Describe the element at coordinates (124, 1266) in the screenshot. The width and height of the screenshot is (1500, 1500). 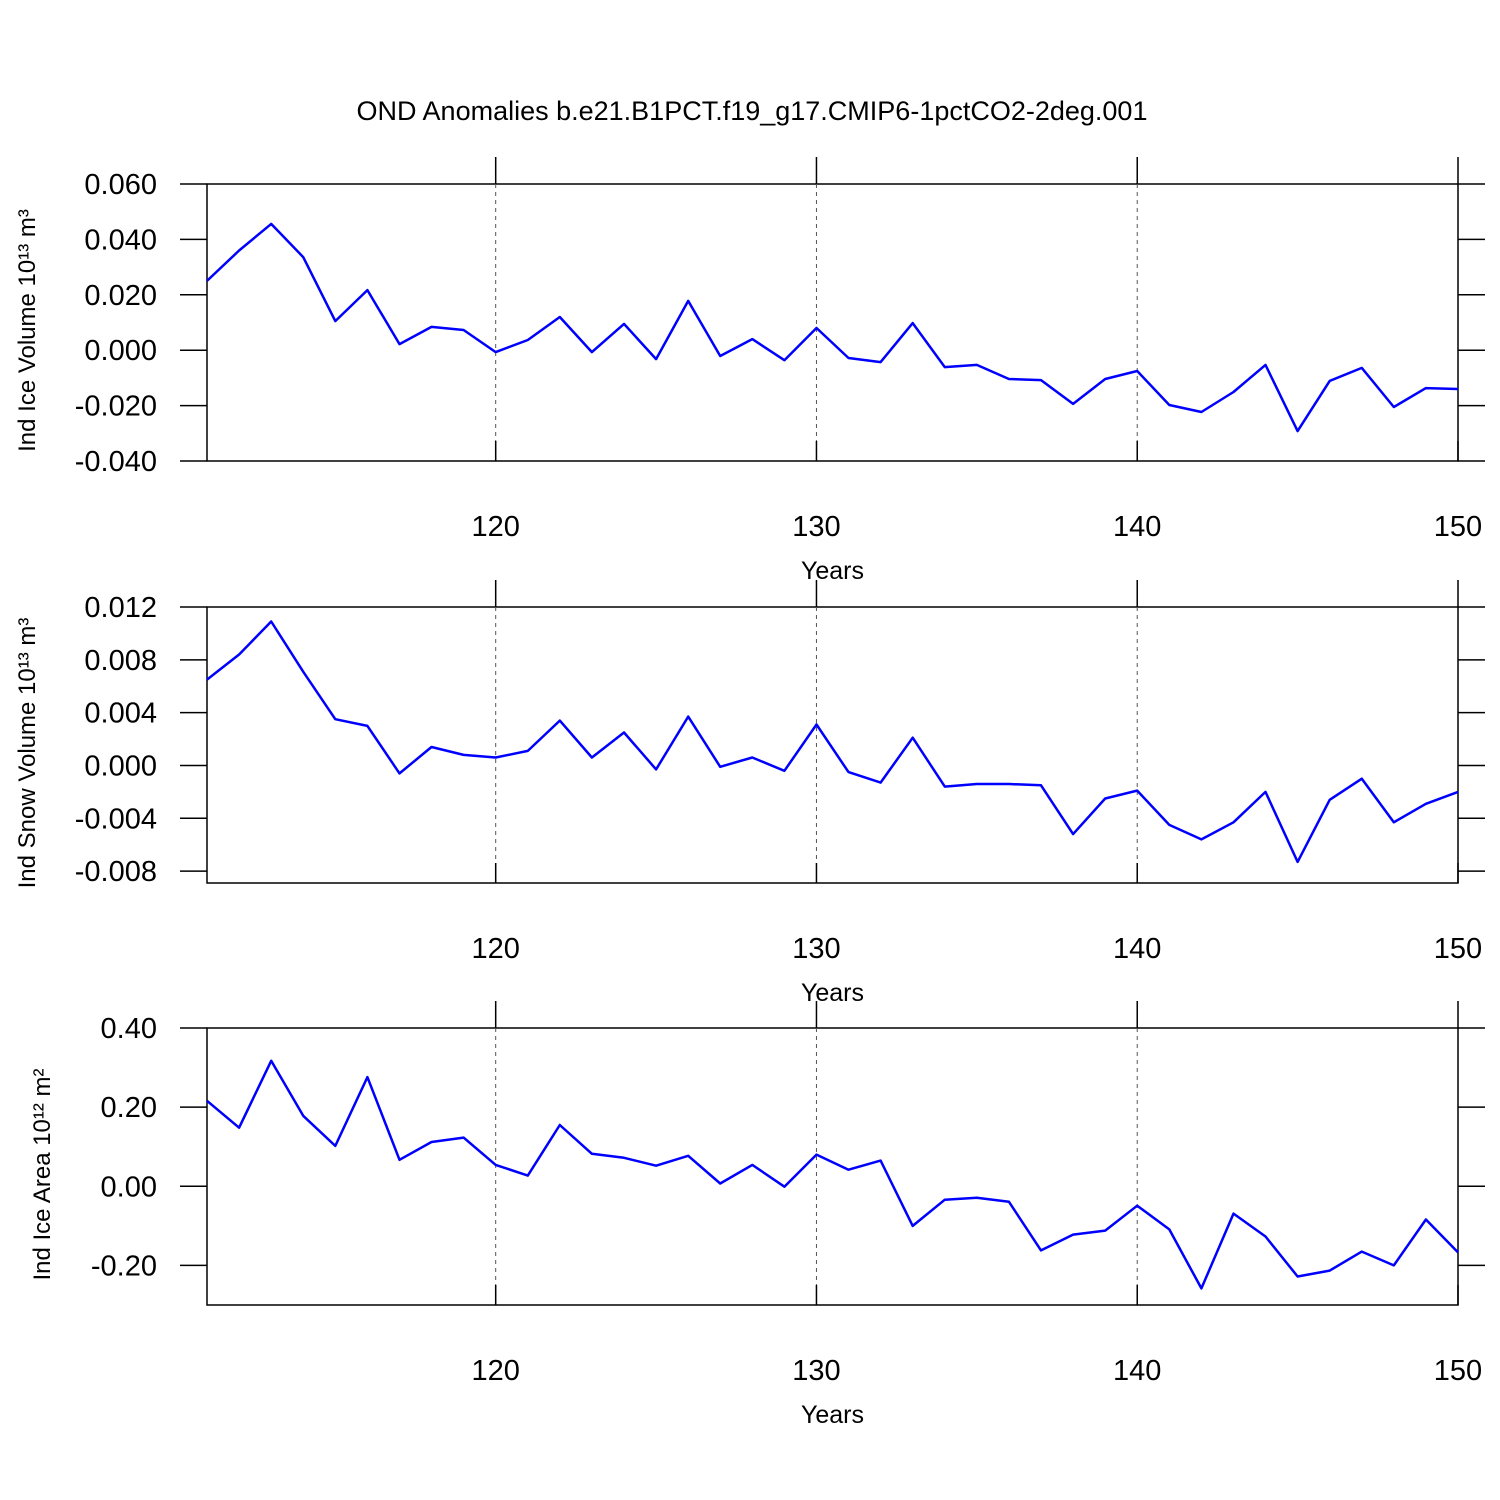
I see `y-tick-label: -0.20` at that location.